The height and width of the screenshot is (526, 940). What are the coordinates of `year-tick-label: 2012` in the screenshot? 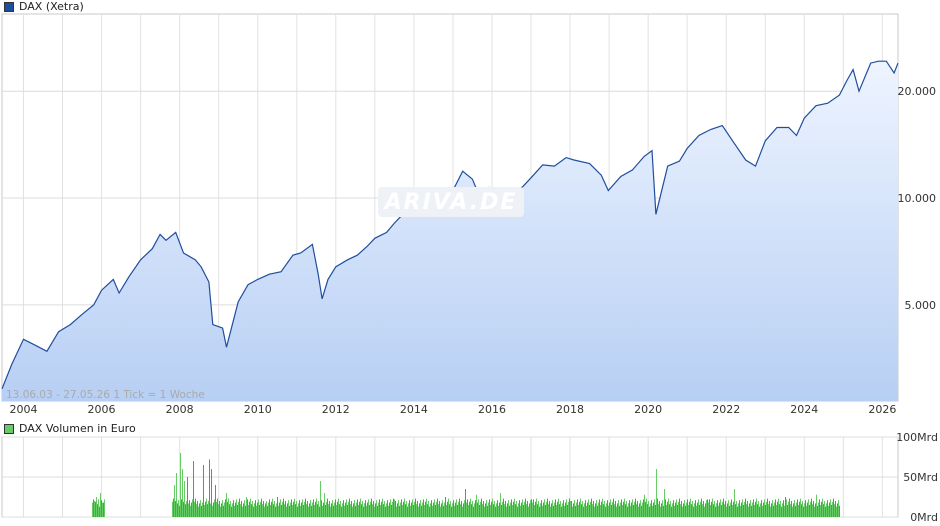 It's located at (336, 409).